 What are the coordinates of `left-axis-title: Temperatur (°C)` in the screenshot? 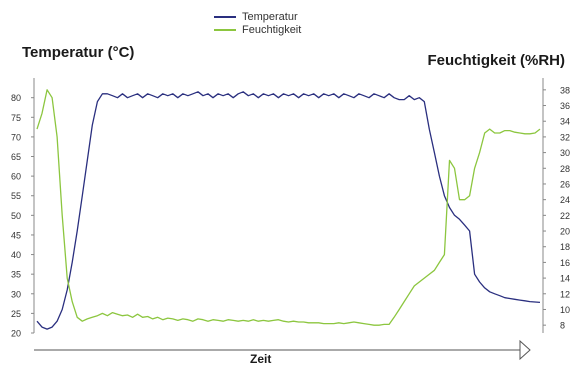 It's located at (78, 52).